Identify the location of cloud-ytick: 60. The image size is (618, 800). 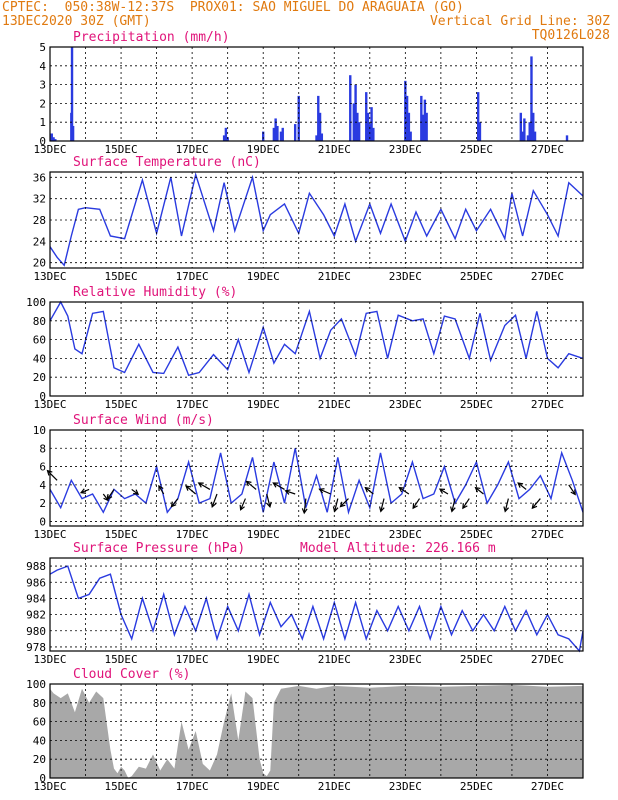
(39, 722).